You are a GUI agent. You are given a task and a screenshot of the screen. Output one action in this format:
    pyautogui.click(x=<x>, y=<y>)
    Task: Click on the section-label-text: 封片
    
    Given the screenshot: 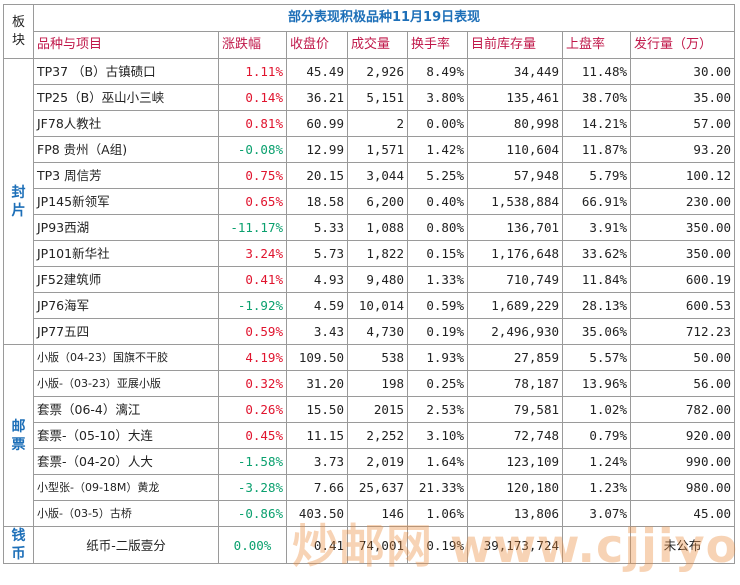 What is the action you would take?
    pyautogui.click(x=18, y=201)
    